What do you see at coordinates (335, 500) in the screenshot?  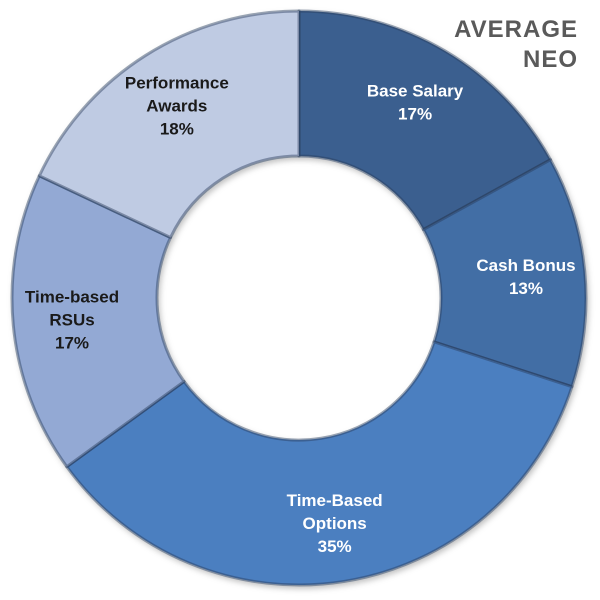 I see `slice-2-label-line-0: Time-Based` at bounding box center [335, 500].